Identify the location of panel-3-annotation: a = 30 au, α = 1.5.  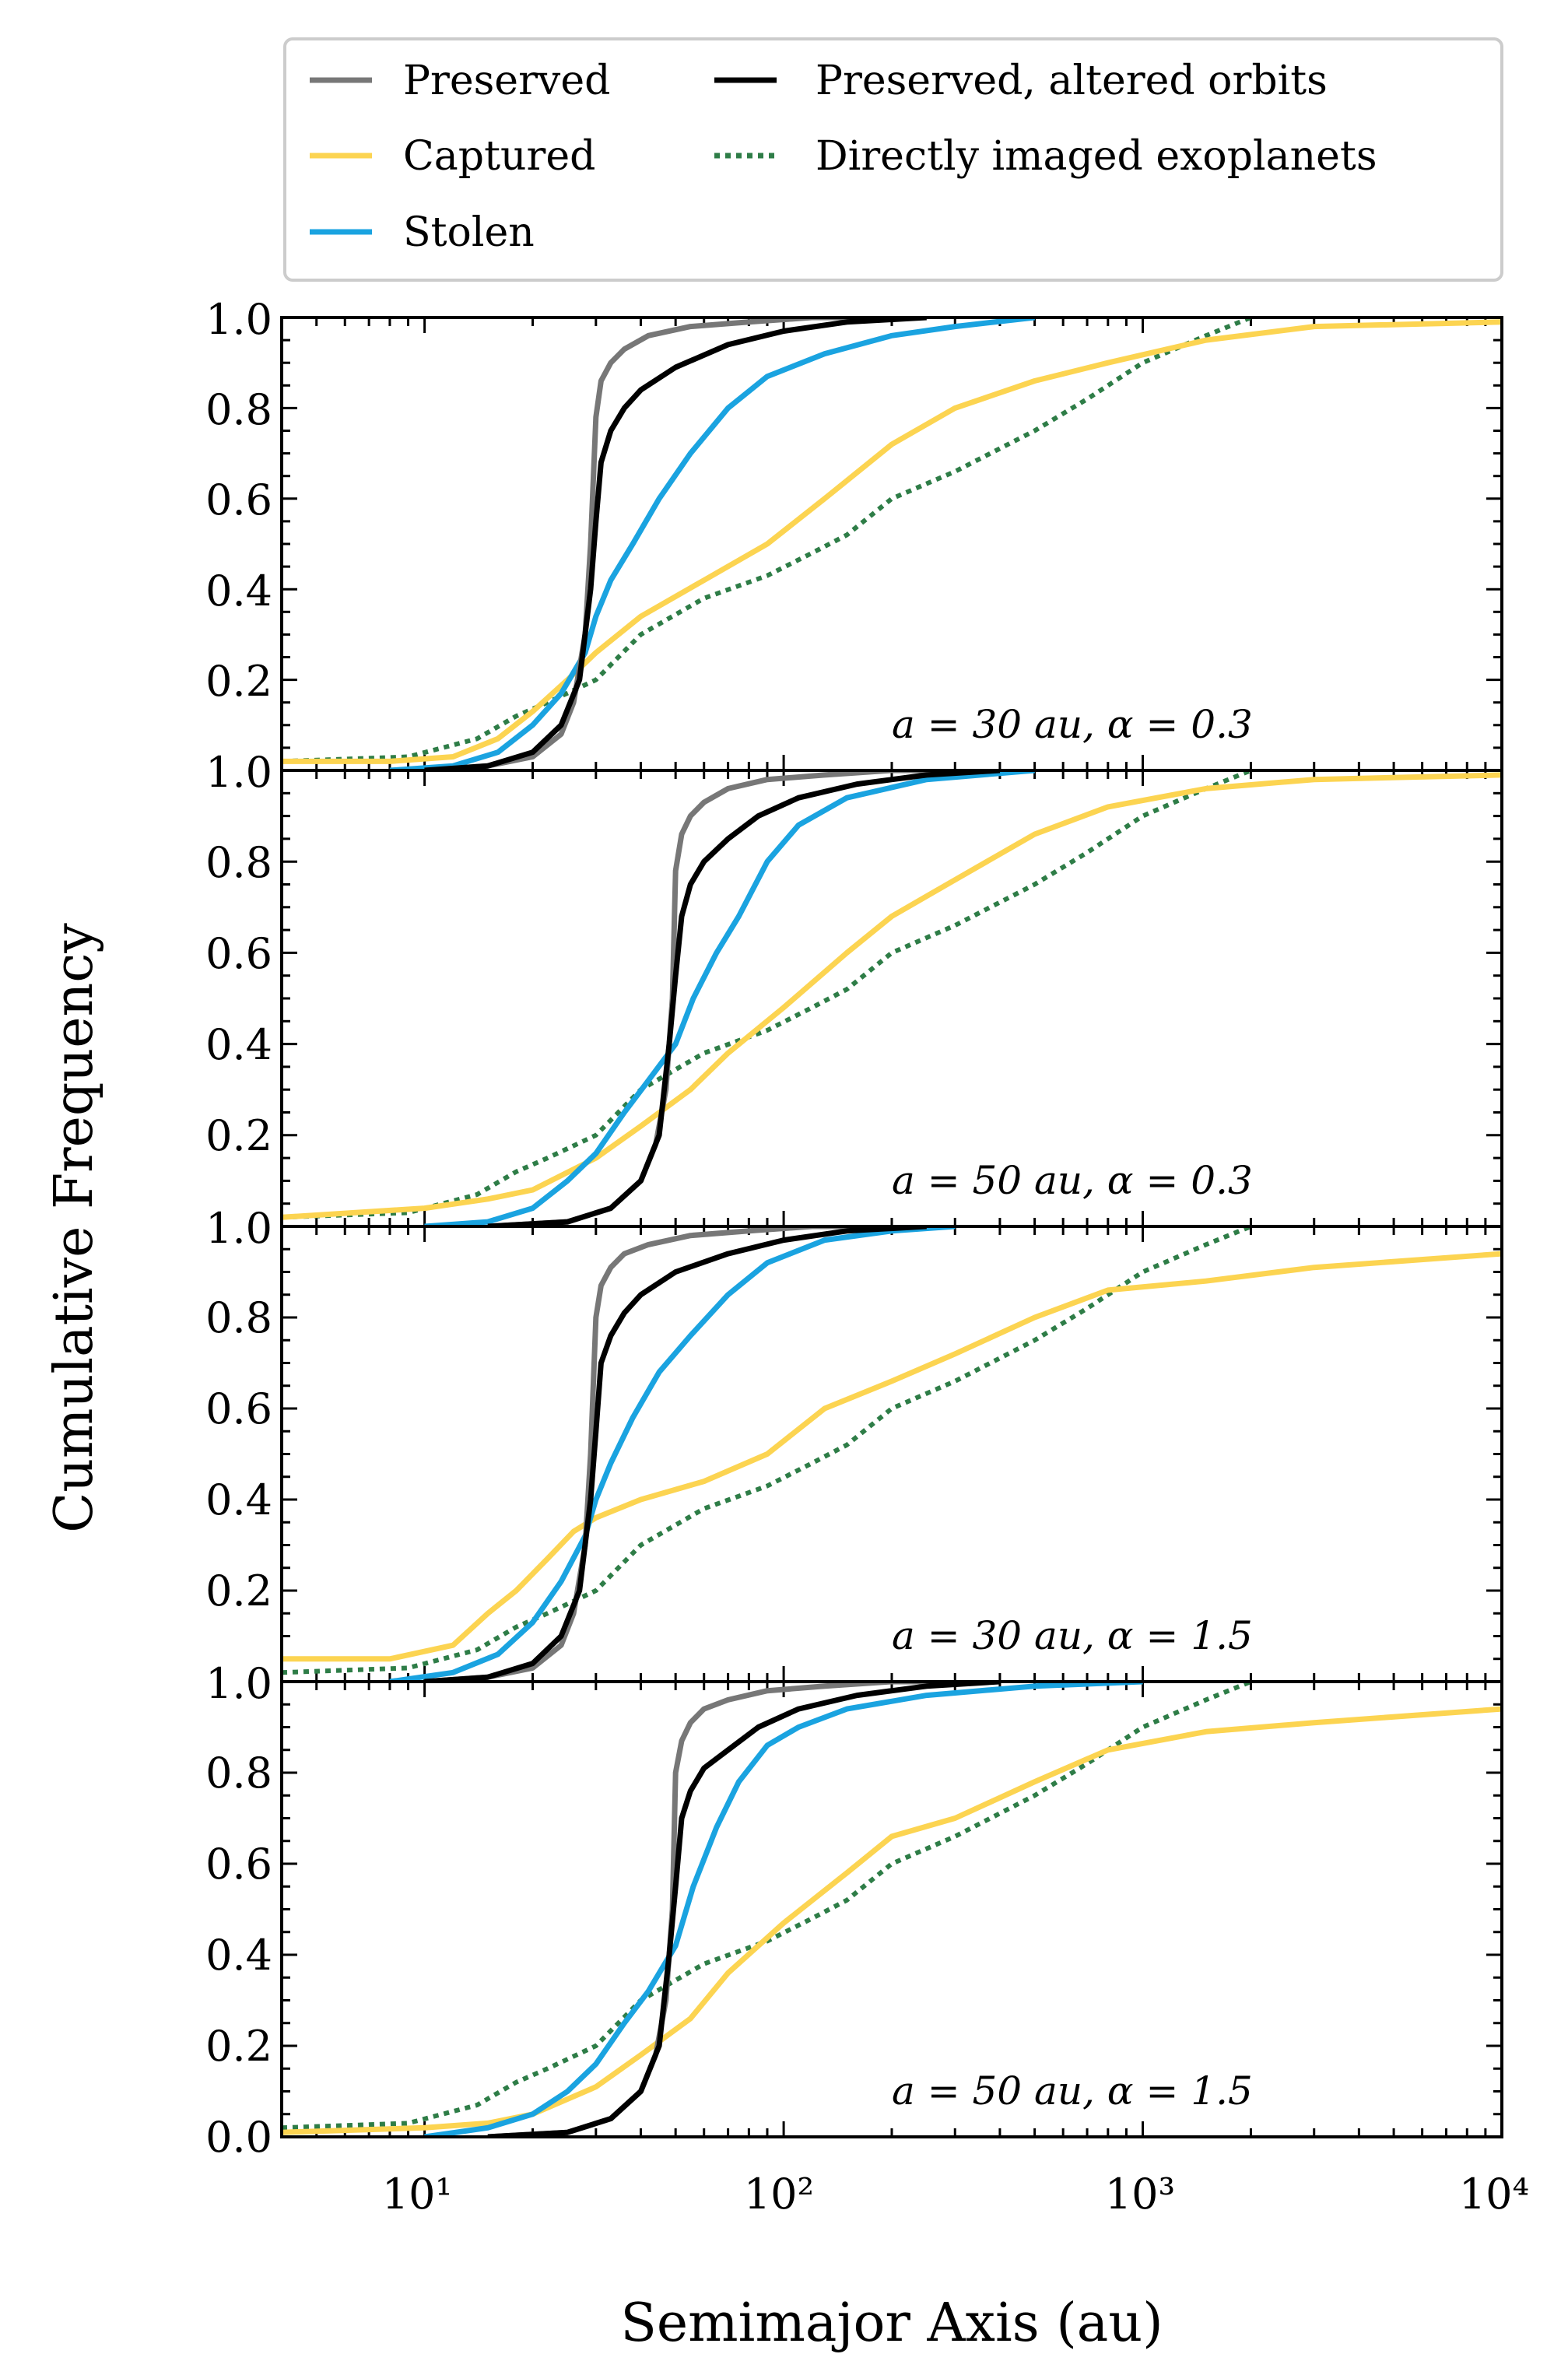
(1072, 1635).